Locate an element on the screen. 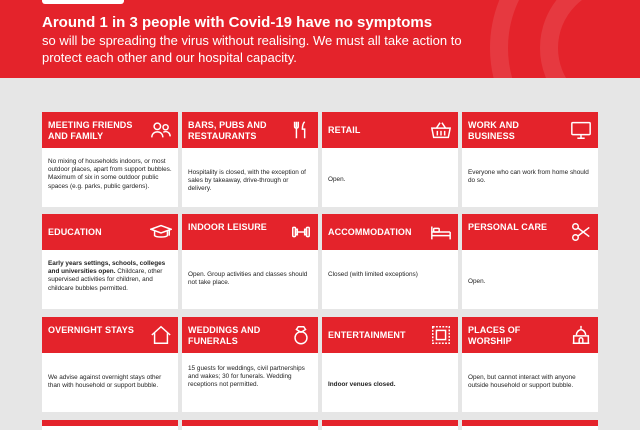 The height and width of the screenshot is (430, 640). card-title: BARS, PUBS AND RESTAURANTS is located at coordinates (227, 130).